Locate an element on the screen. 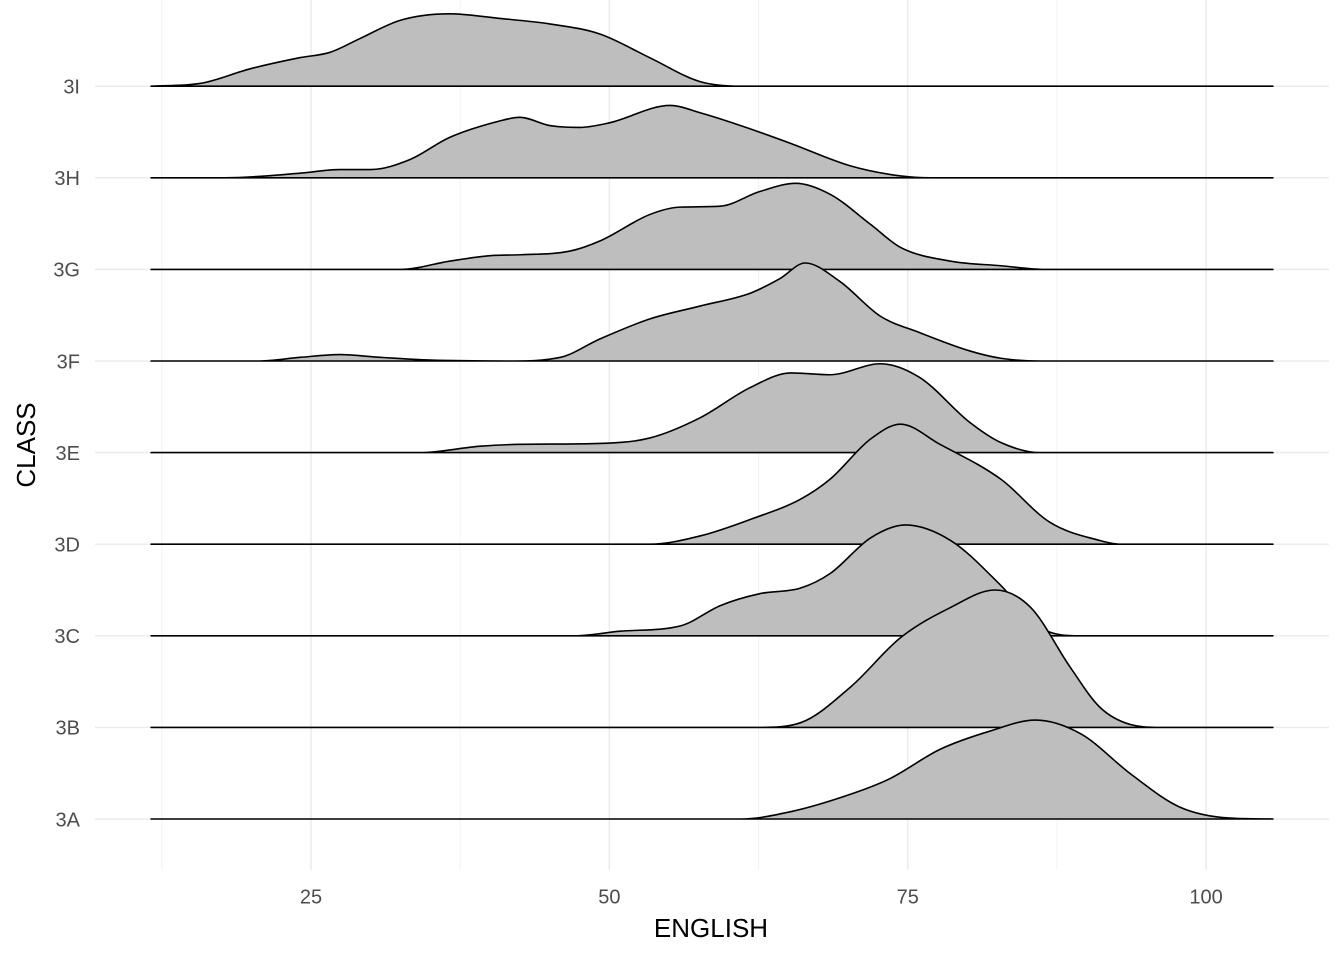 The image size is (1344, 960). y-tick-label: 3A is located at coordinates (68, 820).